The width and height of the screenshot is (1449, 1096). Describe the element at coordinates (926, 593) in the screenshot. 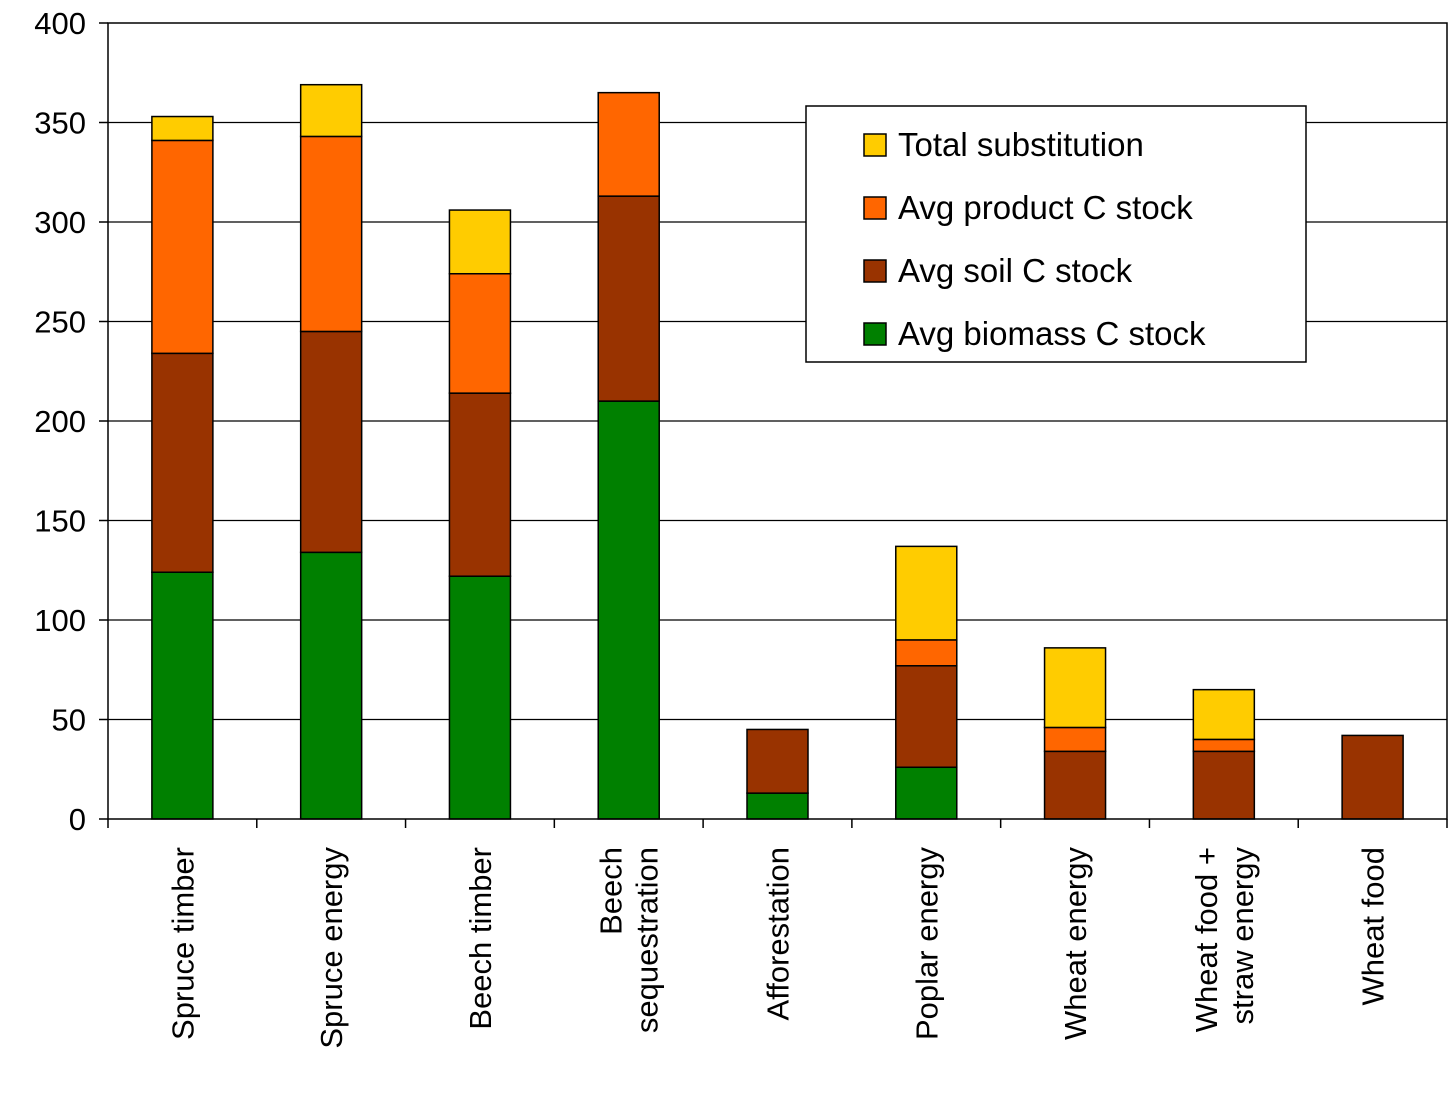

I see `bar-5-total-substitution` at that location.